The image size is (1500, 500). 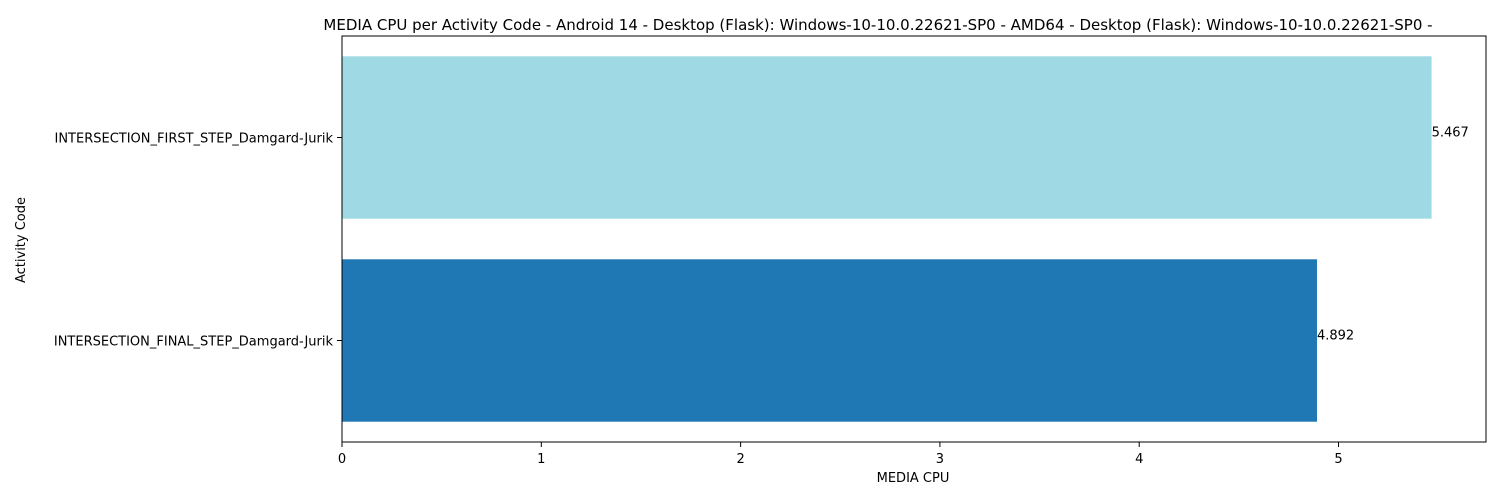 What do you see at coordinates (940, 459) in the screenshot?
I see `x-tick-label-4: 3` at bounding box center [940, 459].